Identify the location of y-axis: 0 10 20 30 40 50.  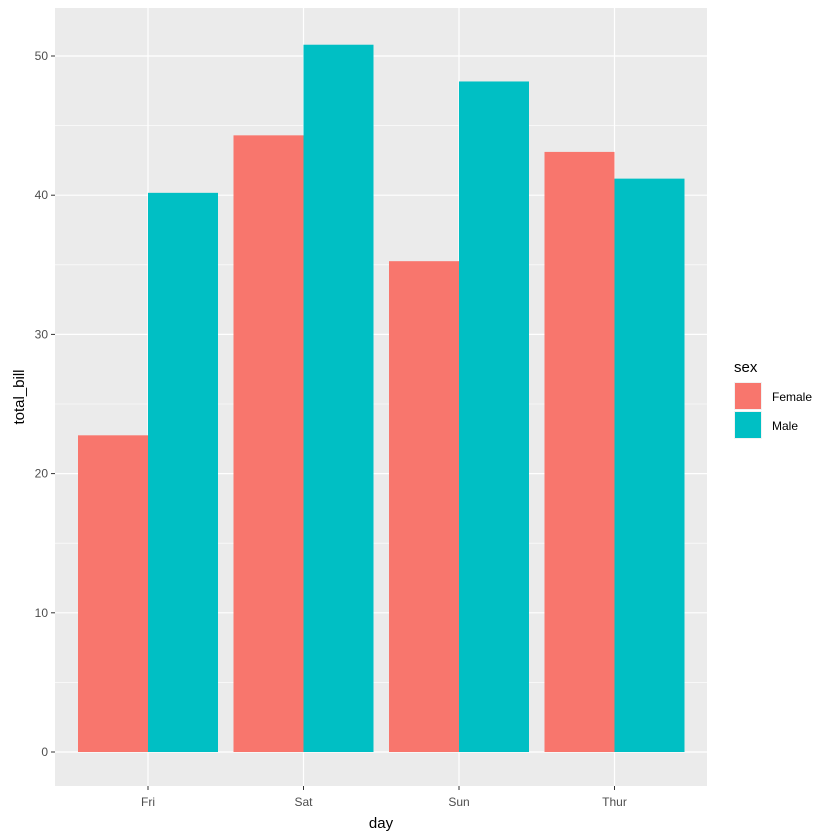
(45, 404).